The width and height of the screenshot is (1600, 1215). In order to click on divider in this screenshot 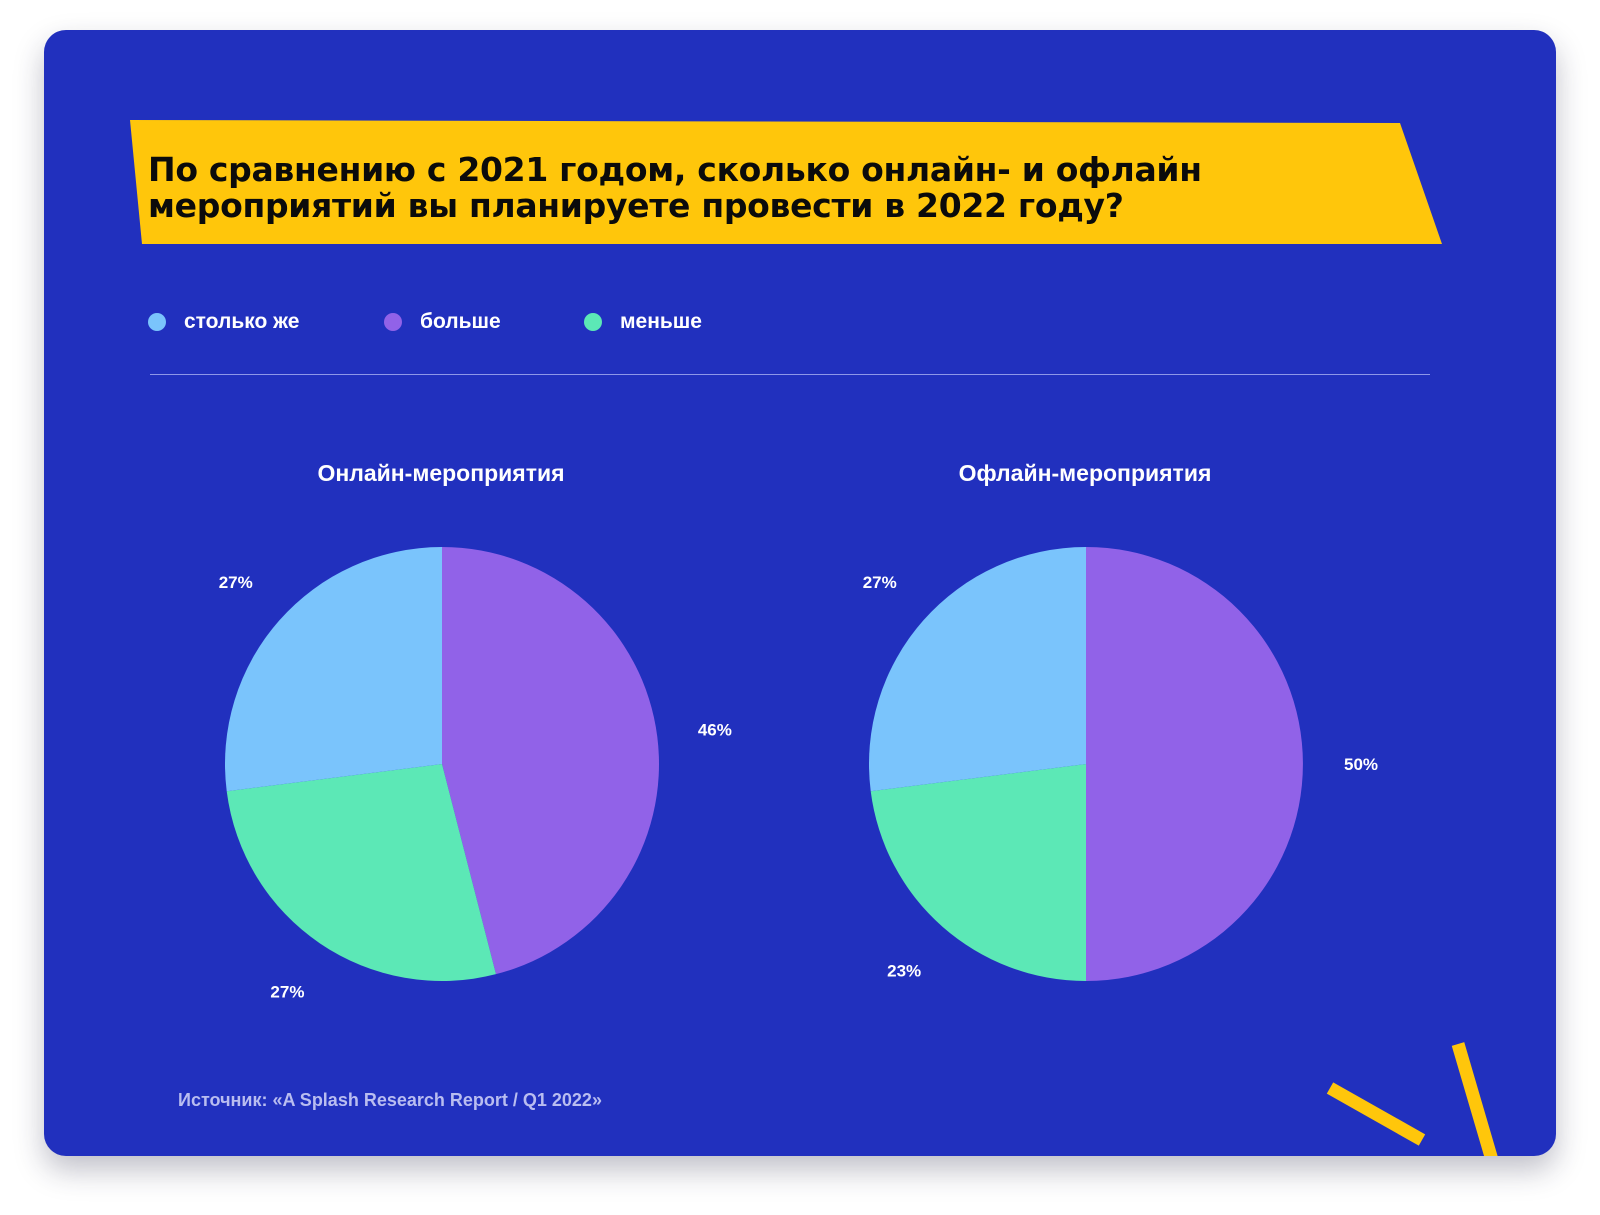, I will do `click(790, 374)`.